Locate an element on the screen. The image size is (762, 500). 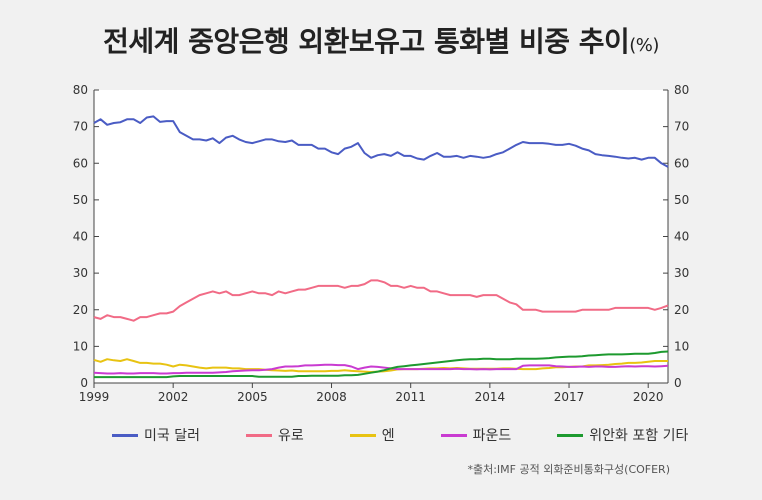
y-ticks-right: 0 10 20 30 40 50 60 70 80 is located at coordinates (676, 236).